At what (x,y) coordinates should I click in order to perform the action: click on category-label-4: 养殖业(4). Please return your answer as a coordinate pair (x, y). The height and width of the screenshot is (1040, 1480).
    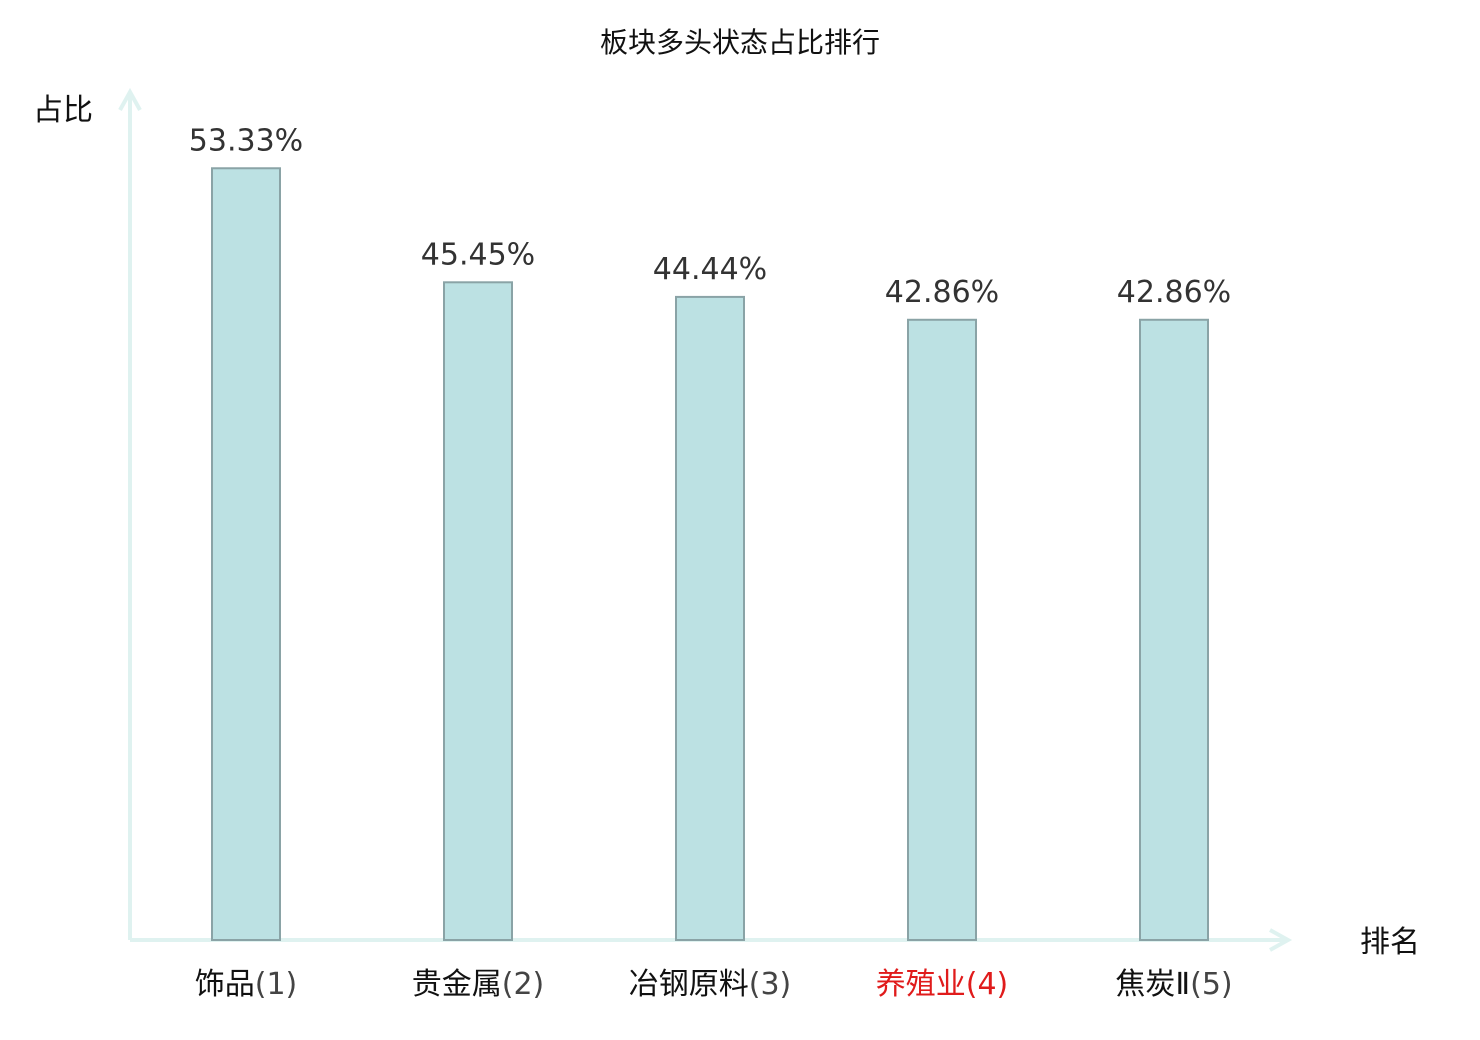
    Looking at the image, I should click on (942, 984).